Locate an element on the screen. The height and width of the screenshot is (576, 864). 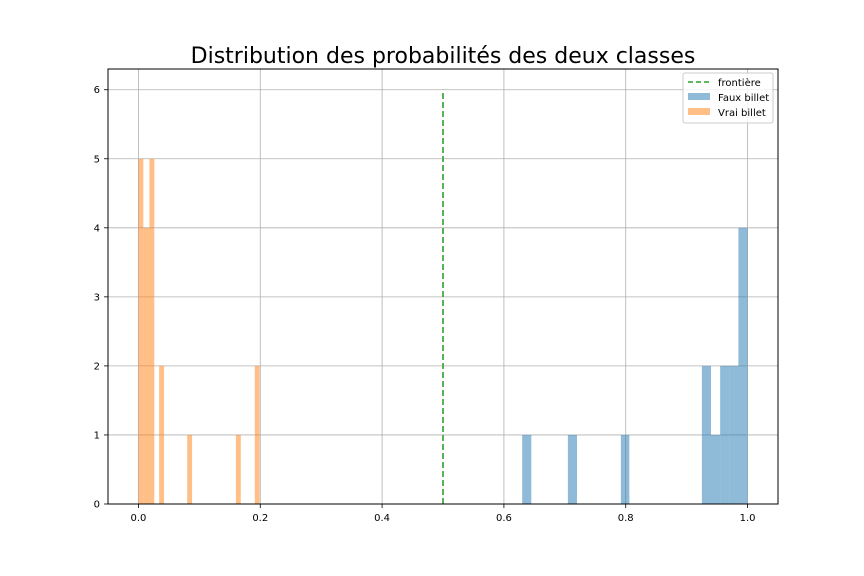
y-tick-label: 0 is located at coordinates (97, 505).